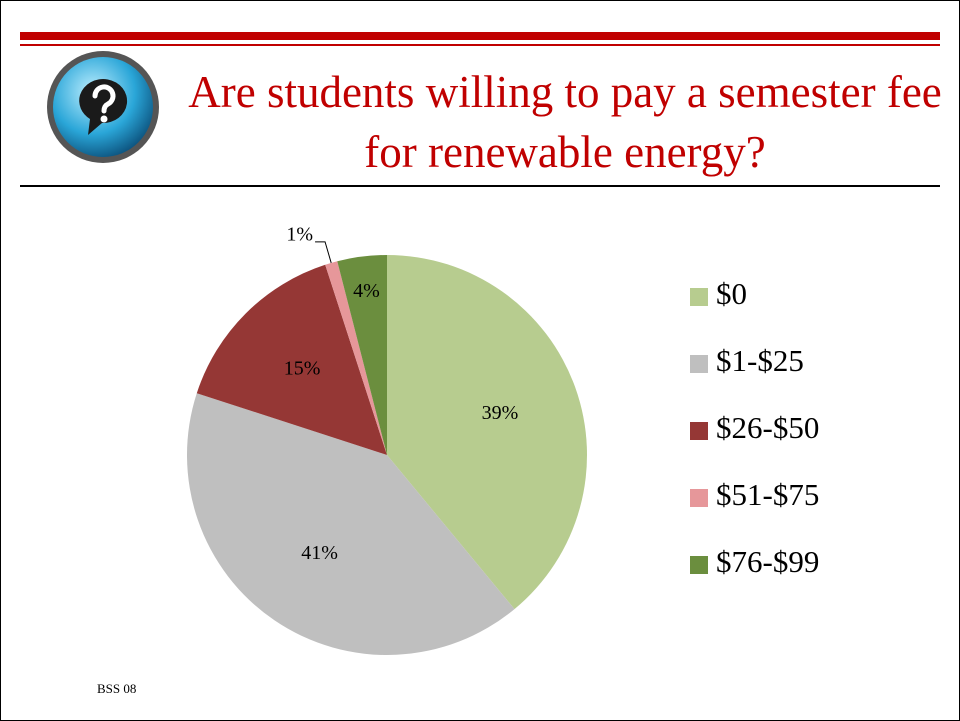  What do you see at coordinates (302, 369) in the screenshot?
I see `data-label: 15%` at bounding box center [302, 369].